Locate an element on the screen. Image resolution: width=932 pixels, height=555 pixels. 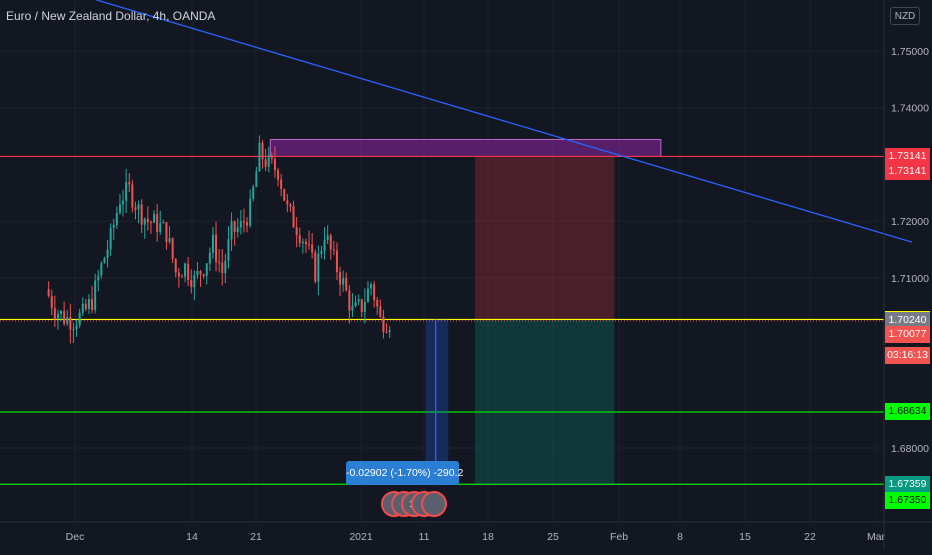
x-tick-label: 15 is located at coordinates (745, 537).